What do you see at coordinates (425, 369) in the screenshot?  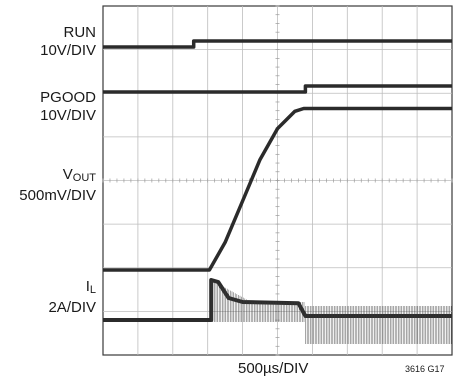 I see `figure-id: 3616 G17` at bounding box center [425, 369].